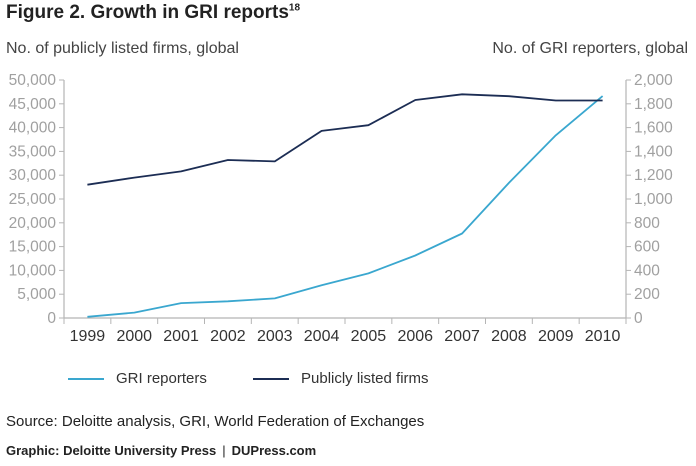 The image size is (696, 466). Describe the element at coordinates (647, 270) in the screenshot. I see `right-axis-tick-label: 400` at that location.